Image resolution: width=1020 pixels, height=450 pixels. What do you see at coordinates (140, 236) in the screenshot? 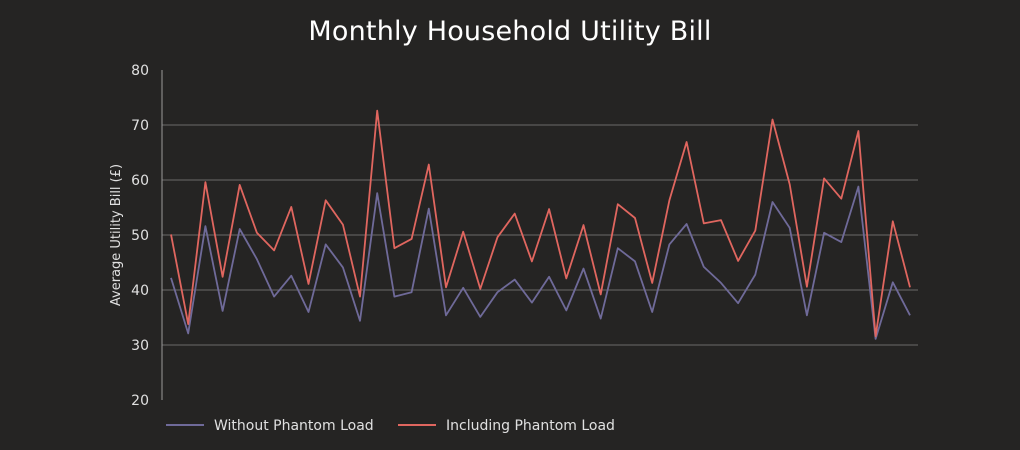
I see `y-tick-label: 50` at bounding box center [140, 236].